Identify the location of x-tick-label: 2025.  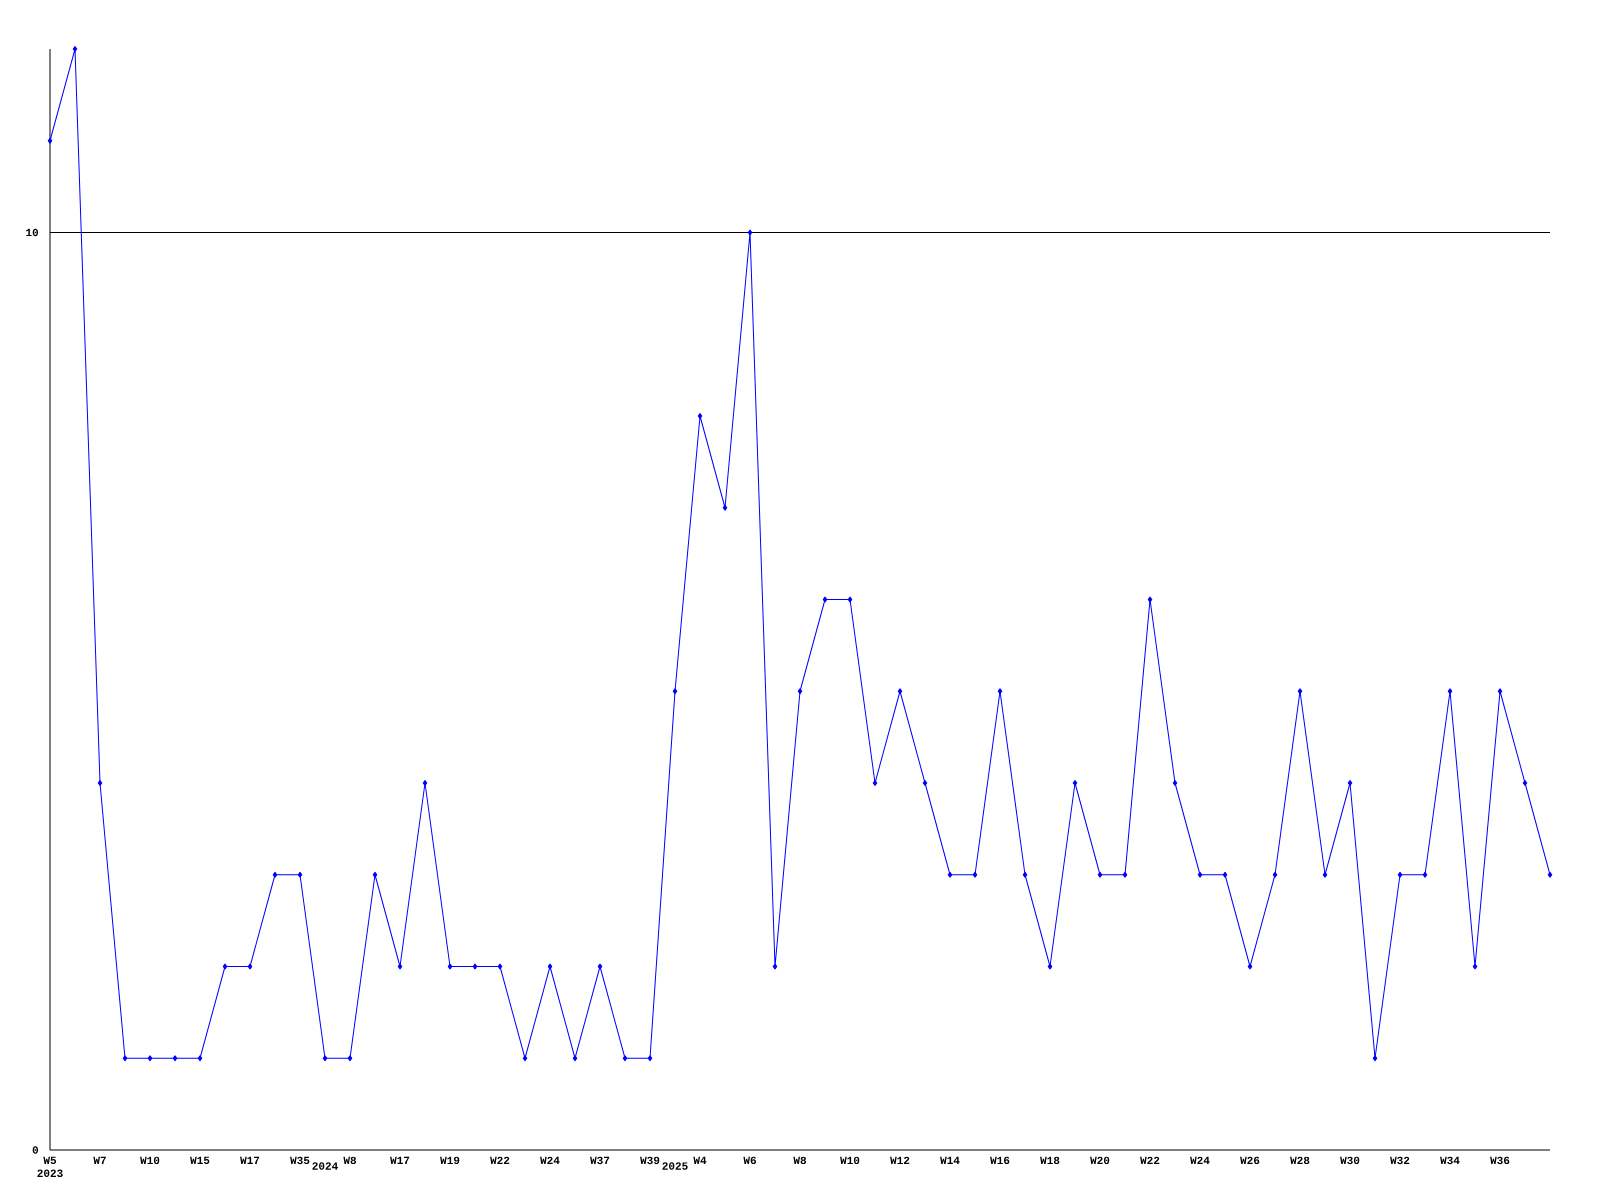
(675, 1166).